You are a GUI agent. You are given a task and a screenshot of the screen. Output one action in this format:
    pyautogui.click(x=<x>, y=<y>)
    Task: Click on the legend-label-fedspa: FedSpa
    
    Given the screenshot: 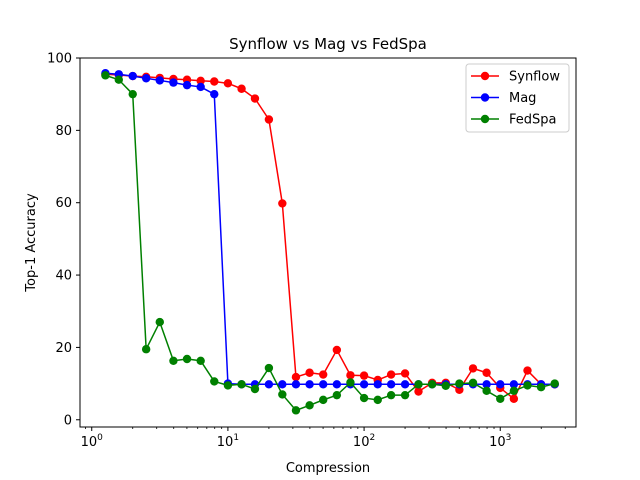 What is the action you would take?
    pyautogui.click(x=533, y=120)
    